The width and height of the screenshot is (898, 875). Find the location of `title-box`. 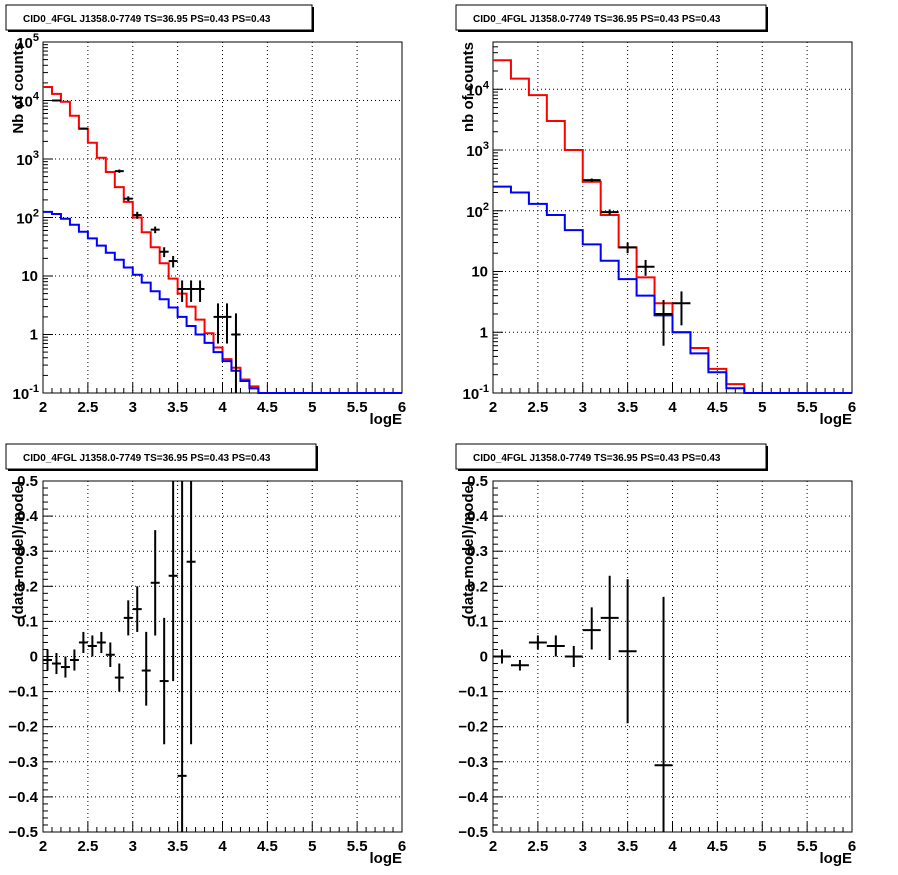

title-box is located at coordinates (161, 456).